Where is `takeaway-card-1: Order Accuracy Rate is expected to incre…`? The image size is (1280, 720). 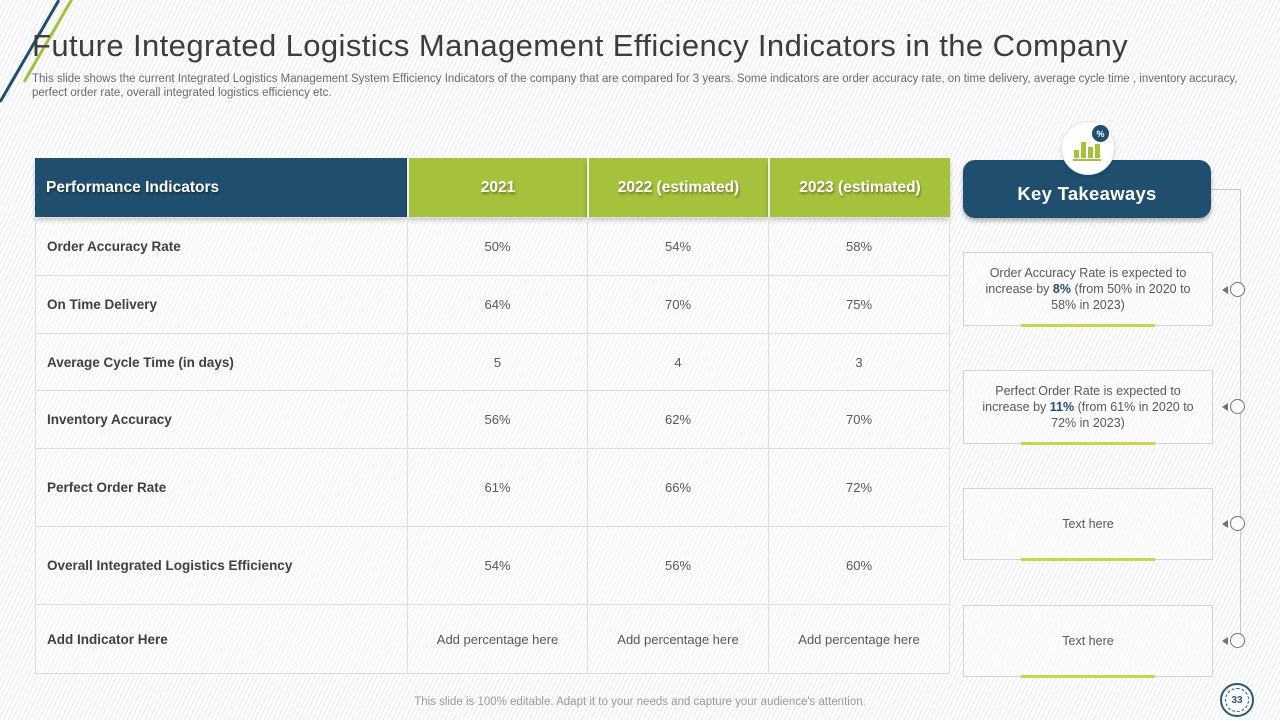 takeaway-card-1: Order Accuracy Rate is expected to incre… is located at coordinates (1088, 289).